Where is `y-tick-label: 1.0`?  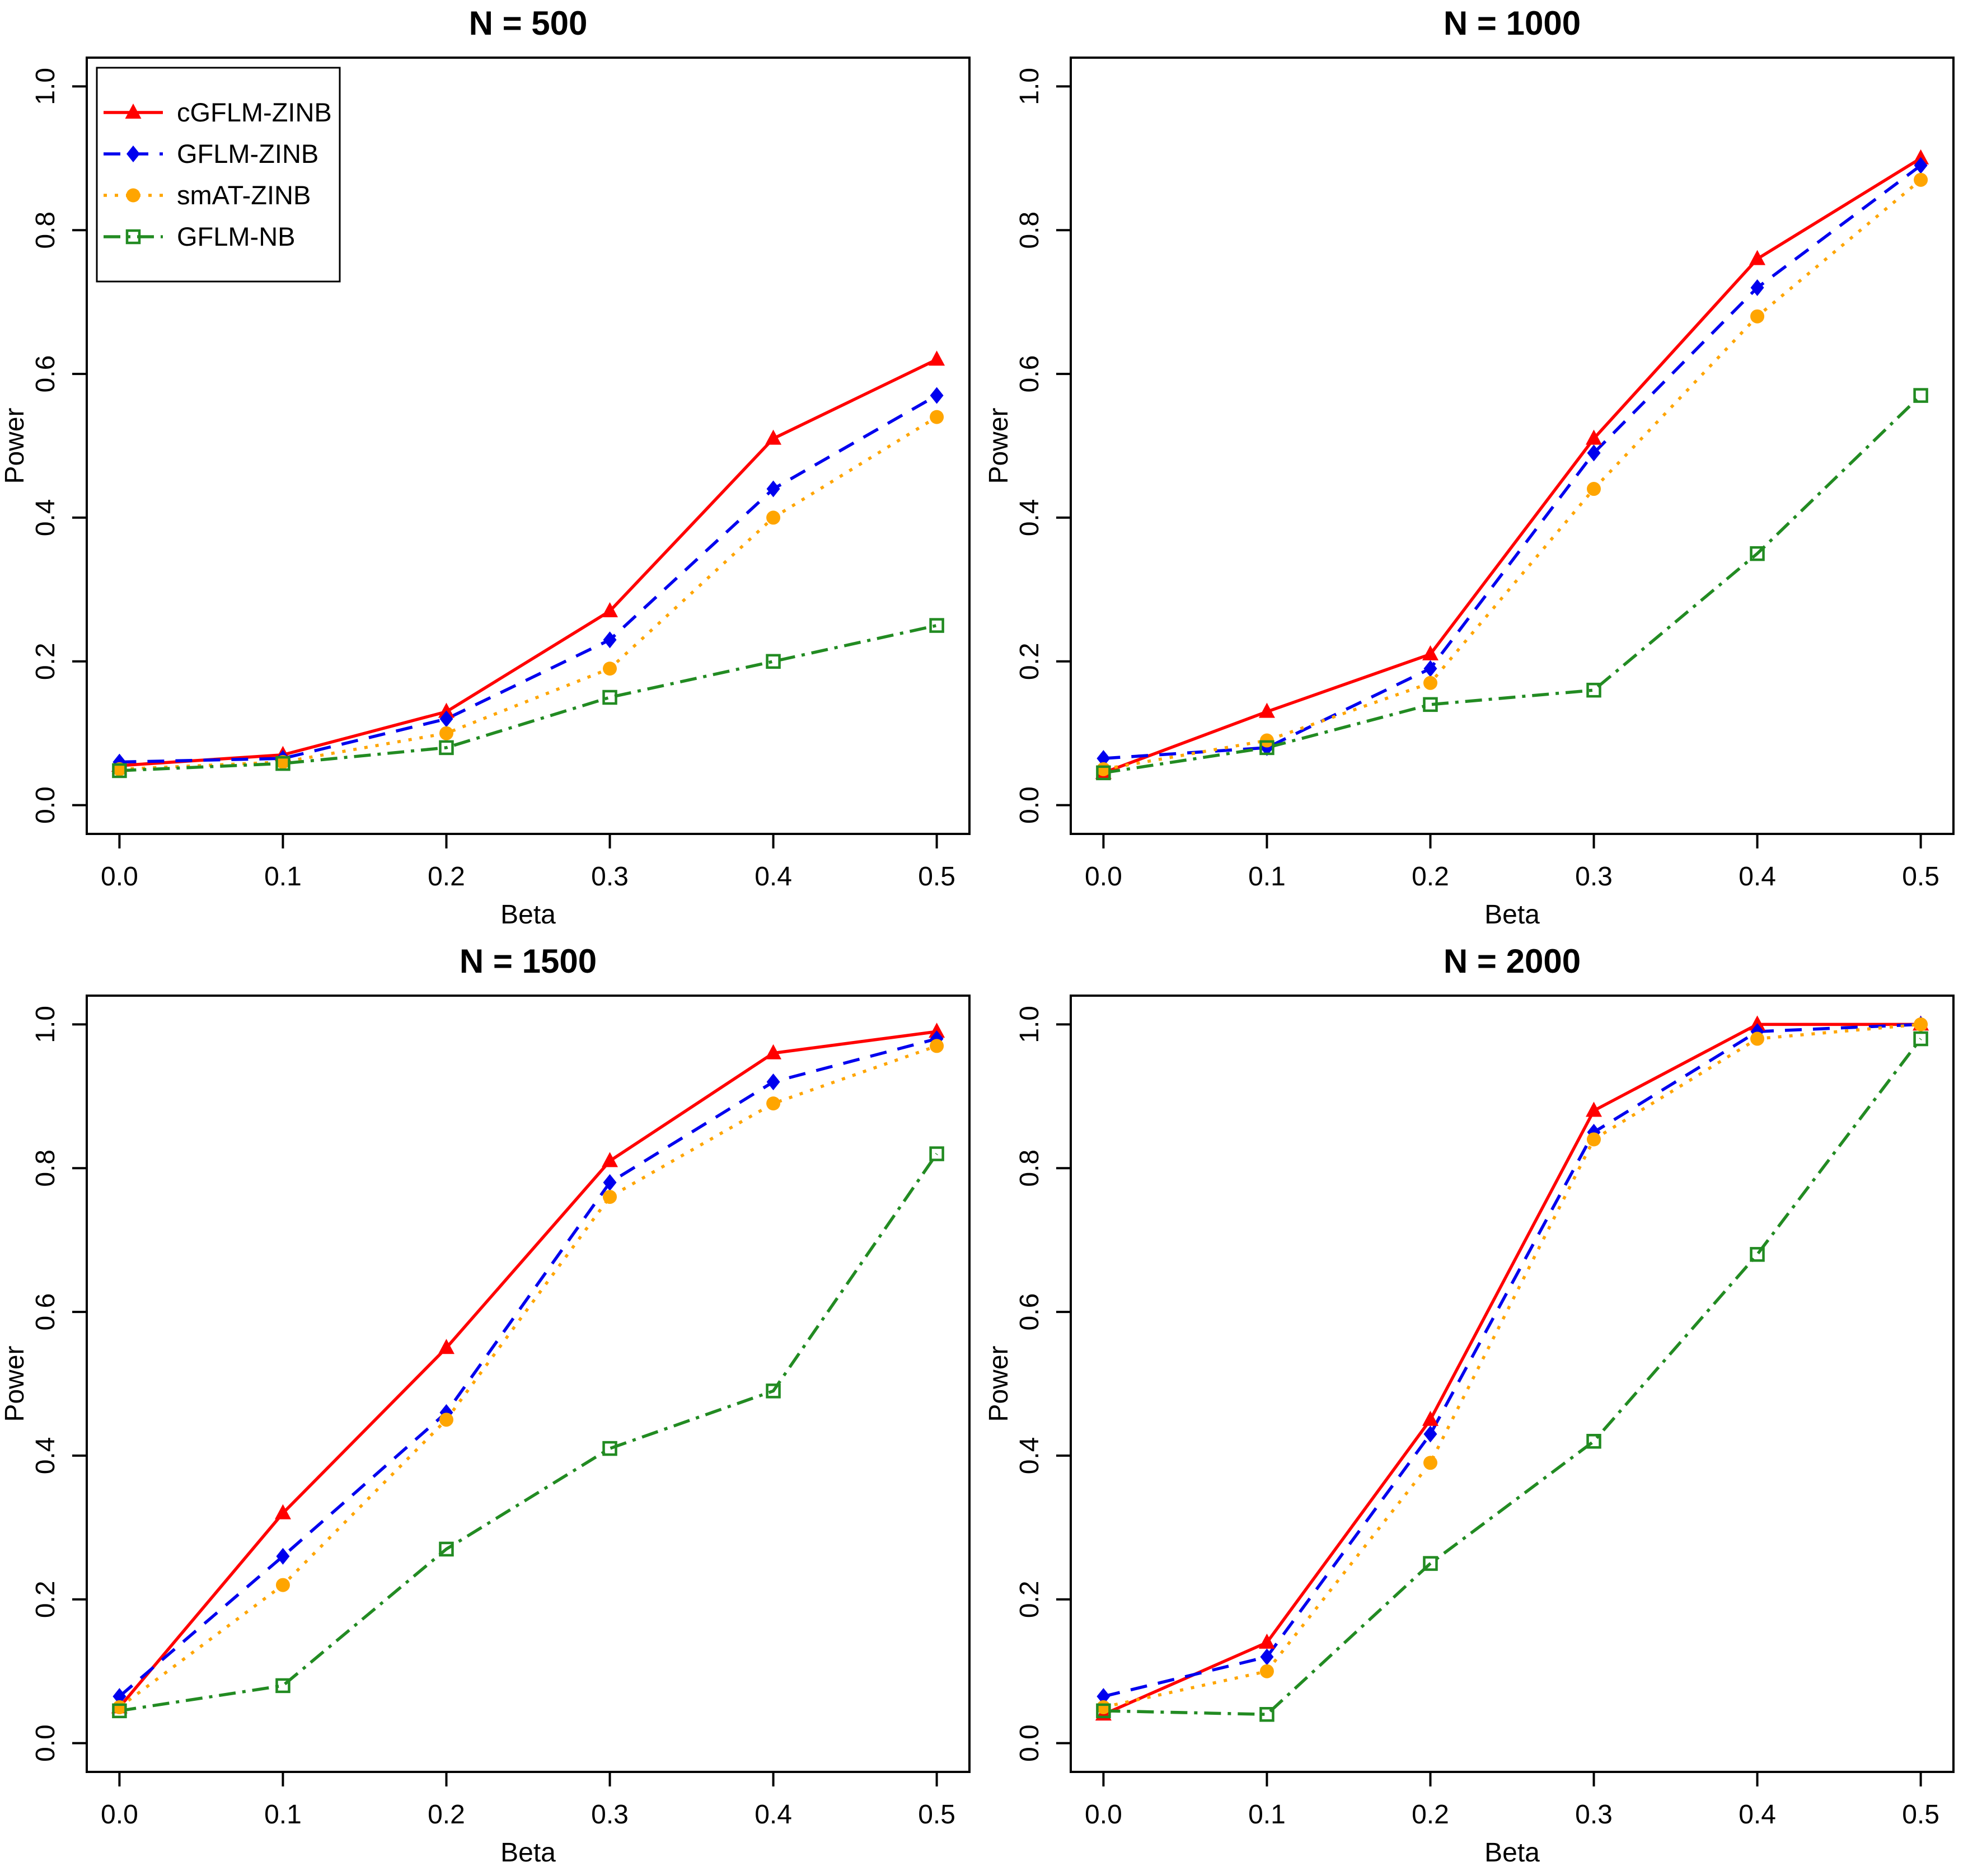 y-tick-label: 1.0 is located at coordinates (1029, 1024).